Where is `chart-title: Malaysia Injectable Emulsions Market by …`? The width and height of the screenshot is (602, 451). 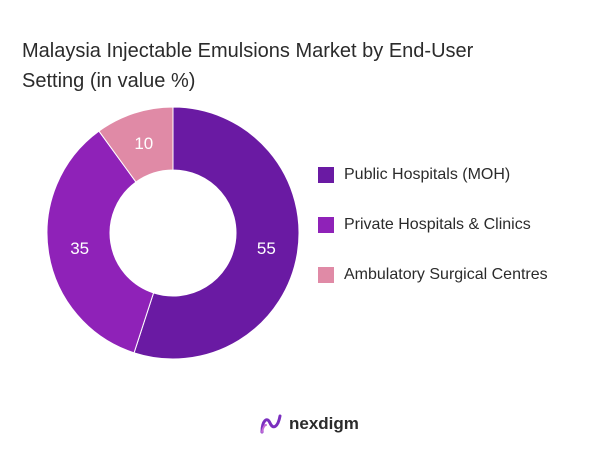 chart-title: Malaysia Injectable Emulsions Market by … is located at coordinates (302, 66).